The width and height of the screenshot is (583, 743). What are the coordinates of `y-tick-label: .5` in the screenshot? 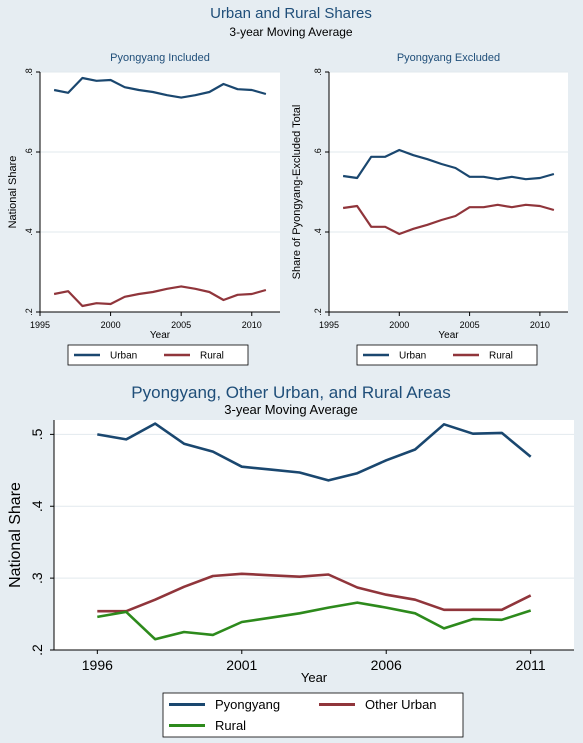 It's located at (37, 434).